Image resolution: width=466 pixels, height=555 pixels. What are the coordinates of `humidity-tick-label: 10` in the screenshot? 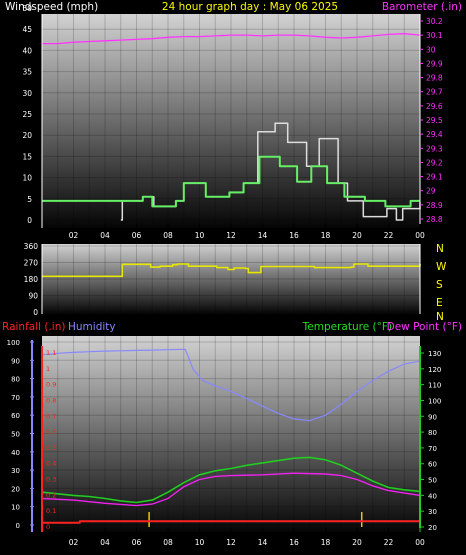 It's located at (15, 508).